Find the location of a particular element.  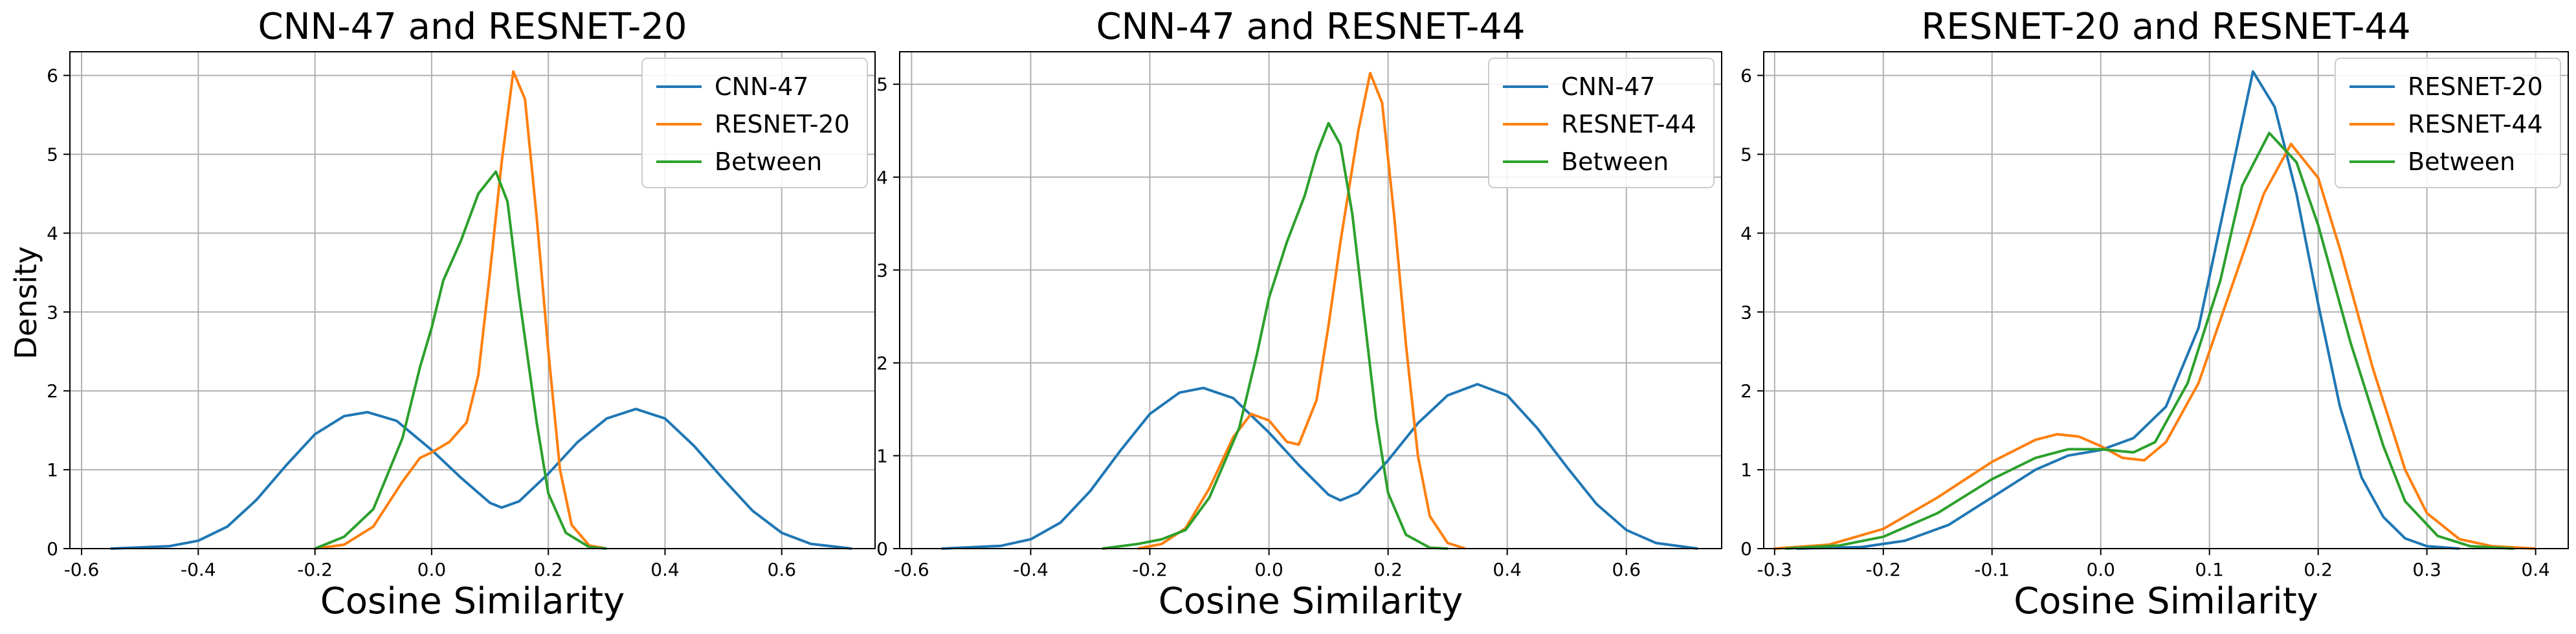

legend: RESNET-20 RESNET-44 Between is located at coordinates (2448, 123).